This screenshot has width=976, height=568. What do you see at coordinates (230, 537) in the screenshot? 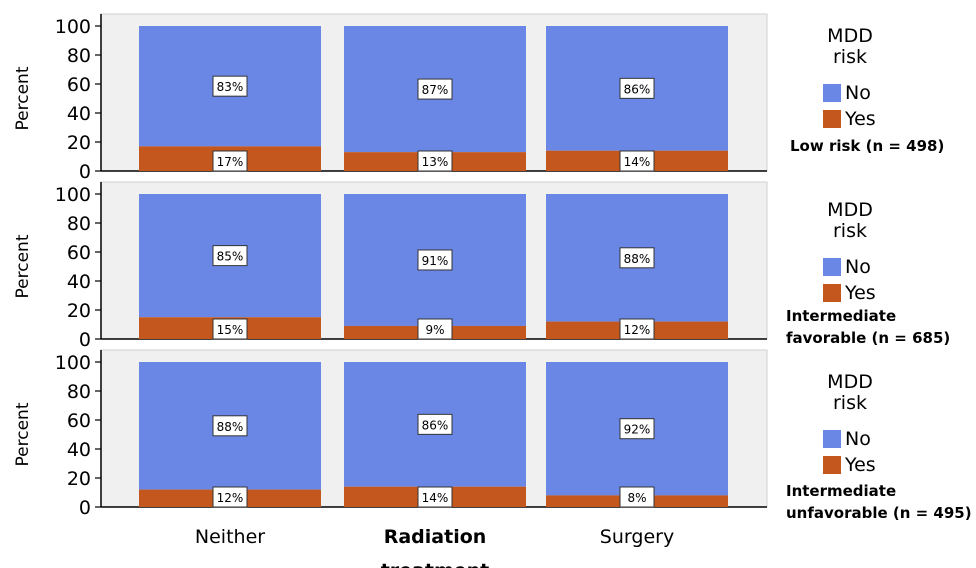
I see `x-tick-label: Neither` at bounding box center [230, 537].